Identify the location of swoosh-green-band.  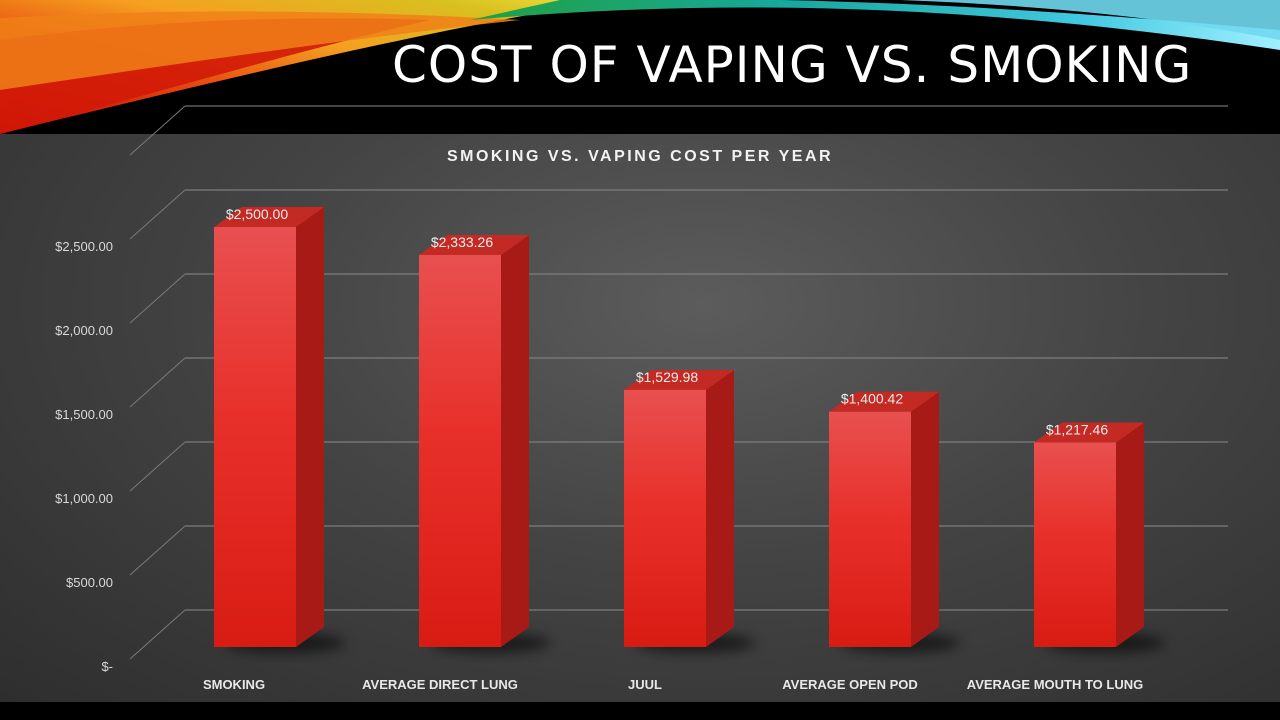
(875, 25).